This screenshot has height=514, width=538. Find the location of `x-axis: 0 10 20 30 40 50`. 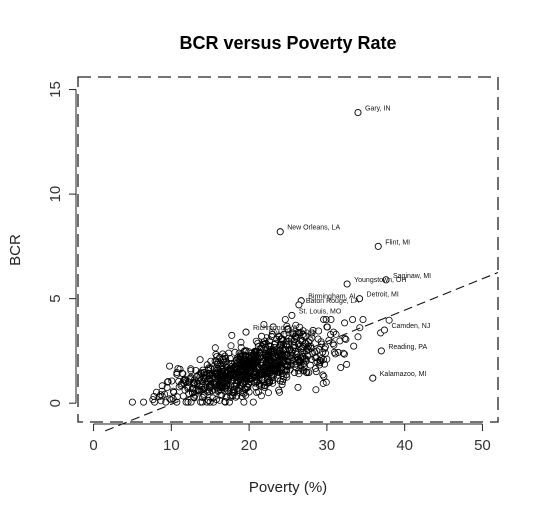

x-axis: 0 10 20 30 40 50 is located at coordinates (290, 438).